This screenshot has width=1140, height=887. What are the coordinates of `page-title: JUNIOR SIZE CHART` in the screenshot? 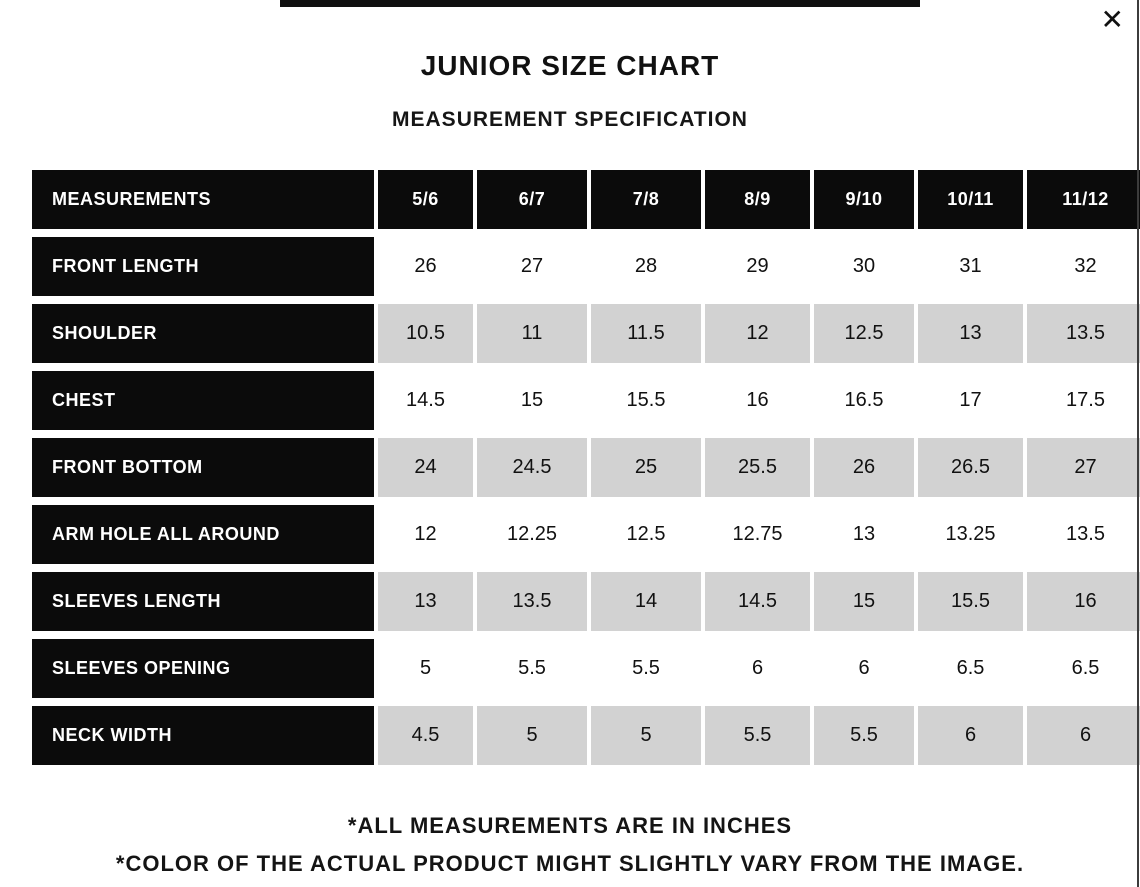 It's located at (570, 65).